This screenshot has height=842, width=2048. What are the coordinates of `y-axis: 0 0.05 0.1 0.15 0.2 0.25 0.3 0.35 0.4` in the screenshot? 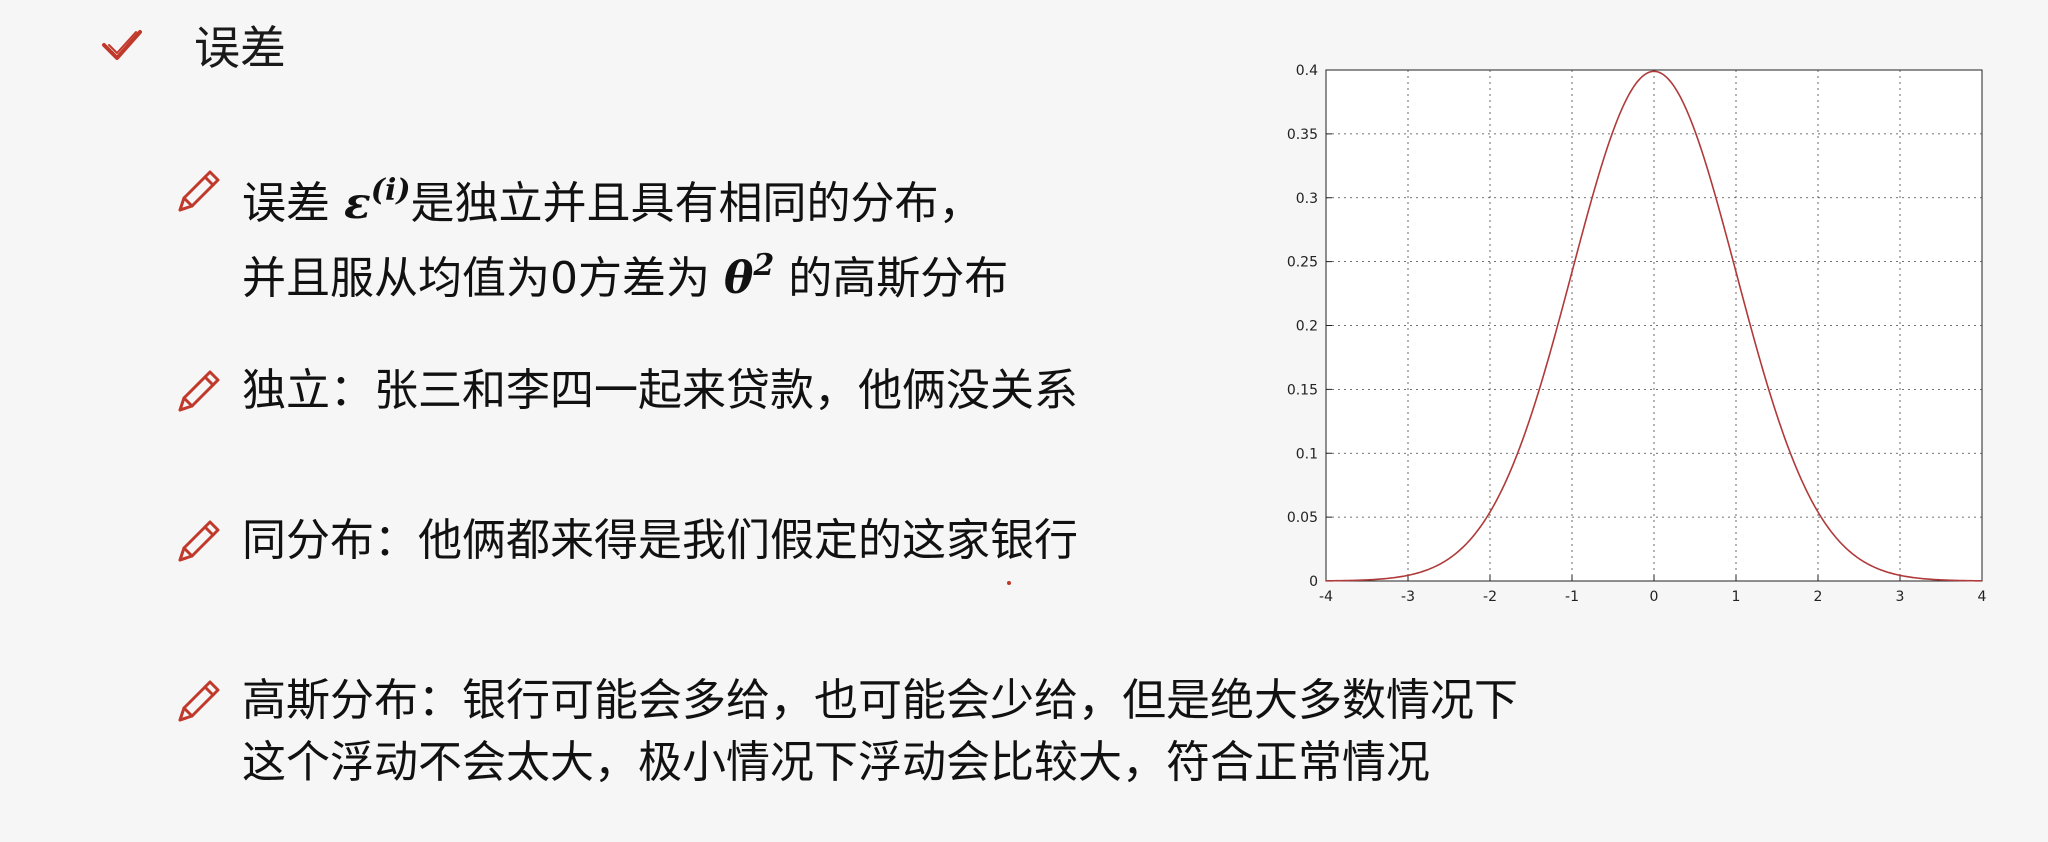 It's located at (1309, 326).